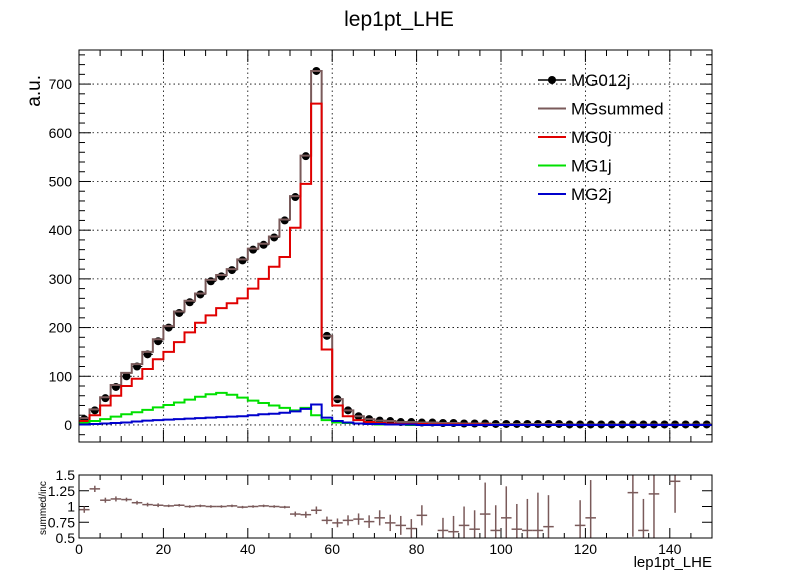 The width and height of the screenshot is (798, 574). I want to click on legend-mgsummed-label: MGsummed, so click(617, 109).